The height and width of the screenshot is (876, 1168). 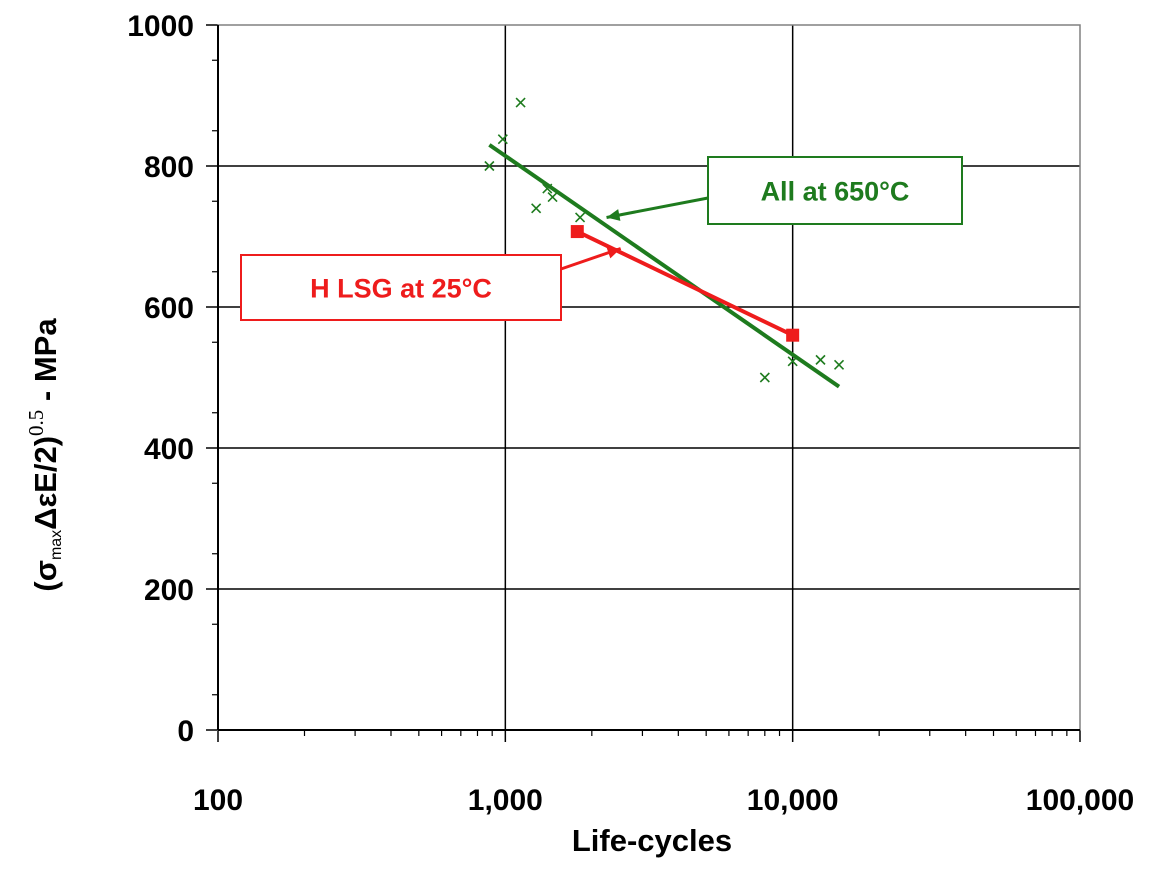 I want to click on y-tick-label: 1000, so click(x=160, y=26).